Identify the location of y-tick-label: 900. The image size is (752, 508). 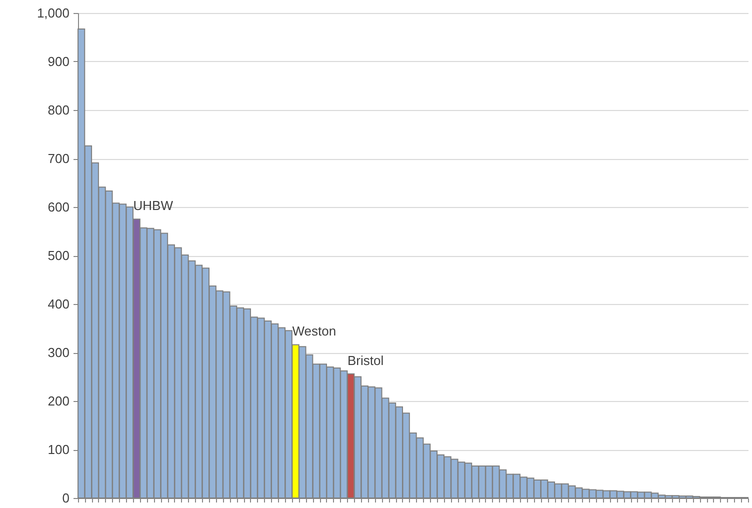
(59, 61).